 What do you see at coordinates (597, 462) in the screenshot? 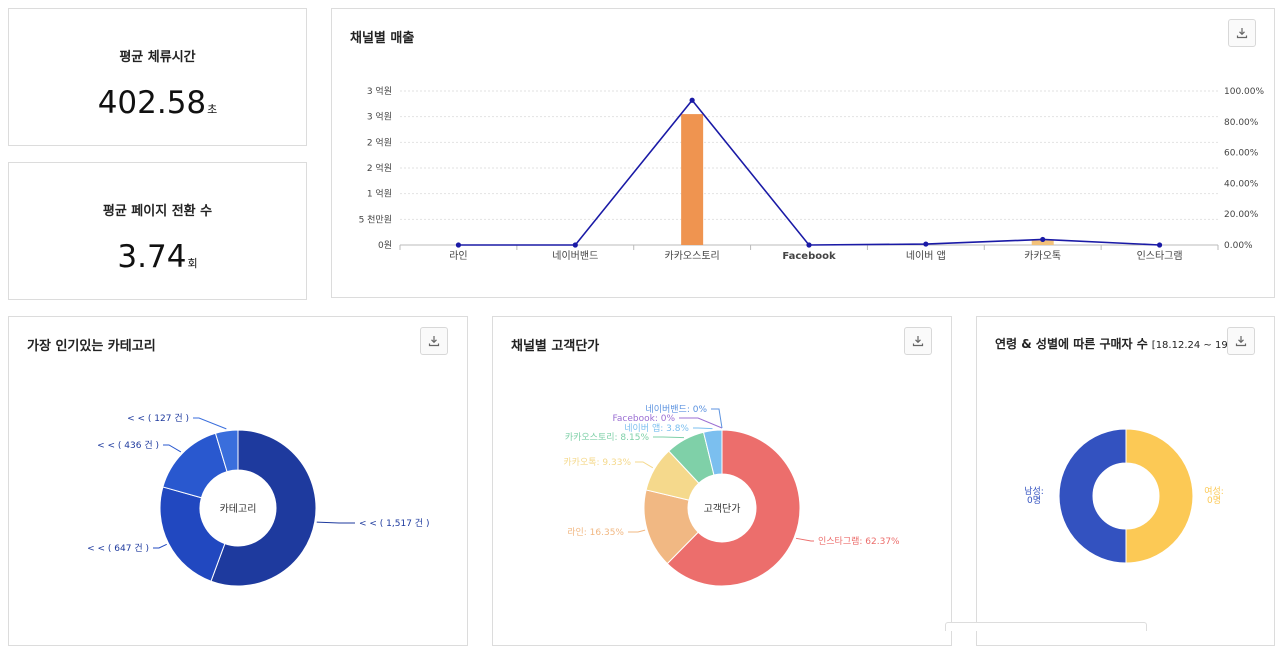
I see `unit-price-label: 카카오톡: 9.33%` at bounding box center [597, 462].